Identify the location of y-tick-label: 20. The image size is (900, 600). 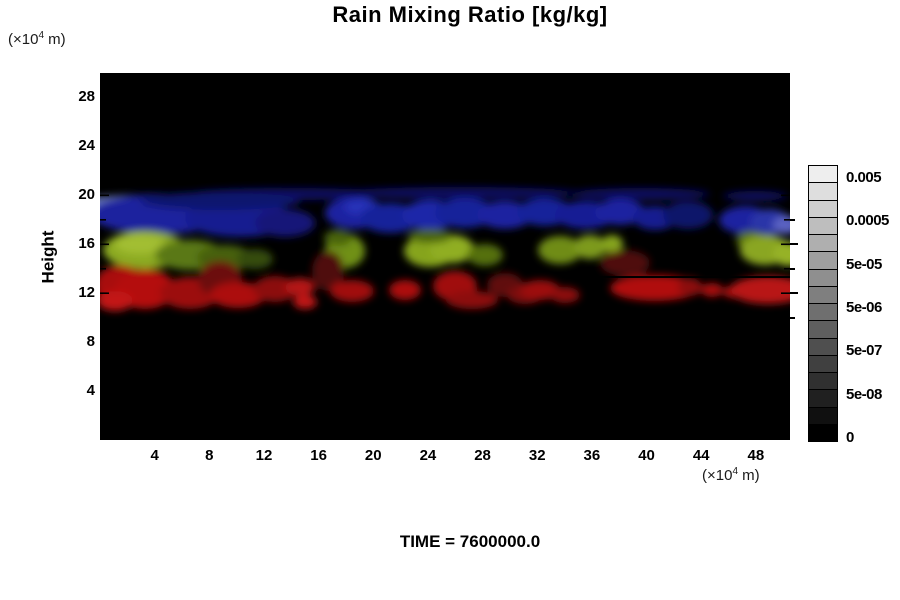
(86, 195).